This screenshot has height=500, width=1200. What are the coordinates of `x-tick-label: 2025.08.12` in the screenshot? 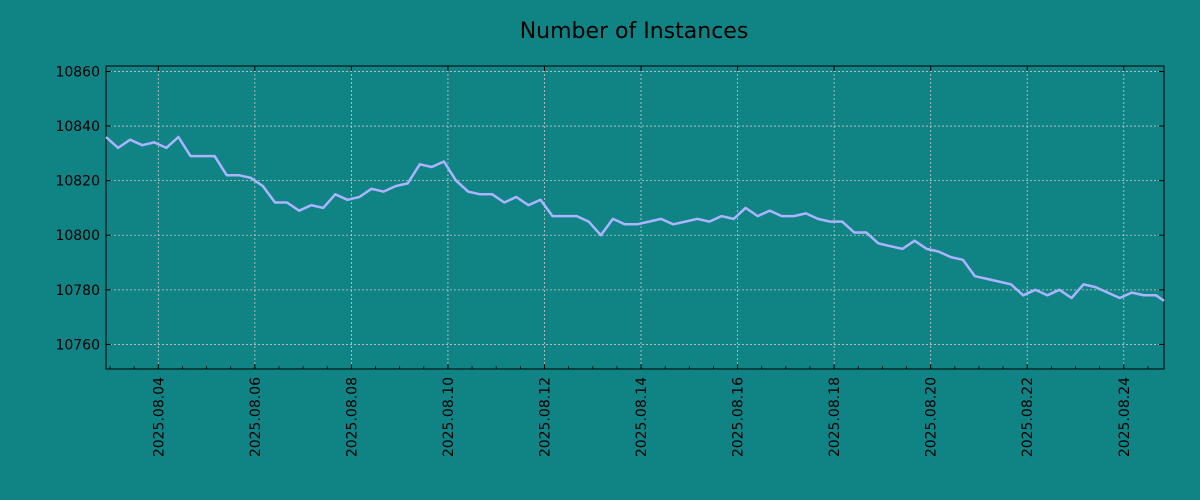 It's located at (545, 417).